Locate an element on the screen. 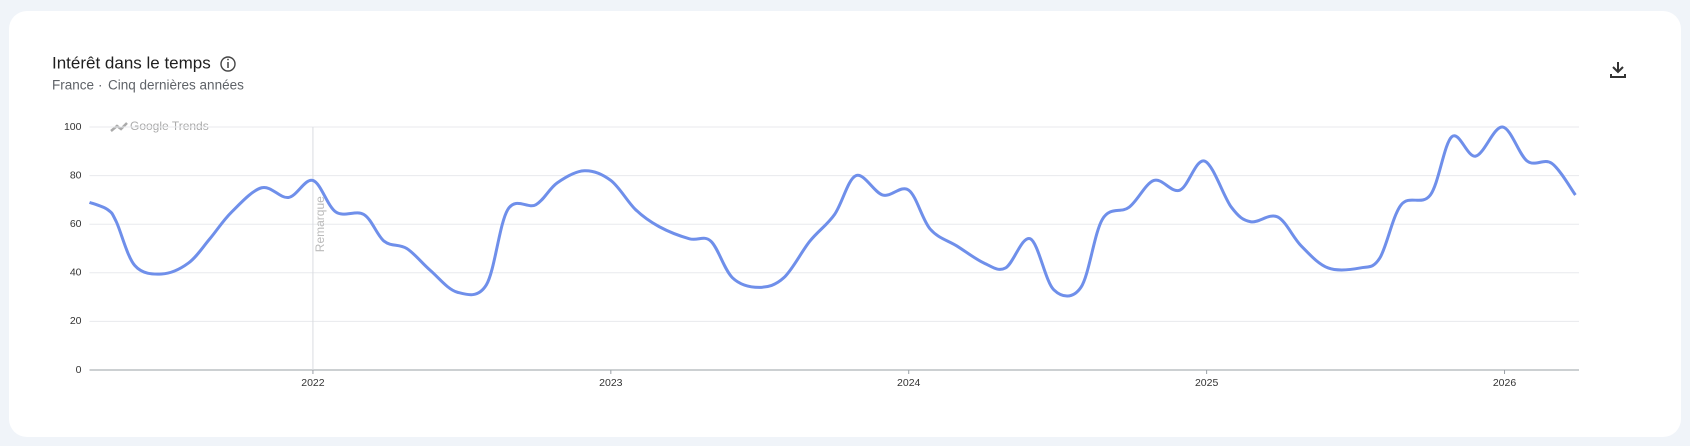  watermark-text: Google Trends is located at coordinates (169, 126).